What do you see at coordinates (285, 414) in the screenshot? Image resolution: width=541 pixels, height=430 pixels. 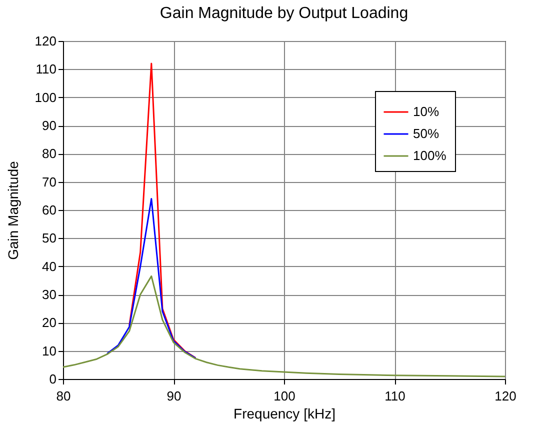 I see `x-axis-title: Frequency [kHz]` at bounding box center [285, 414].